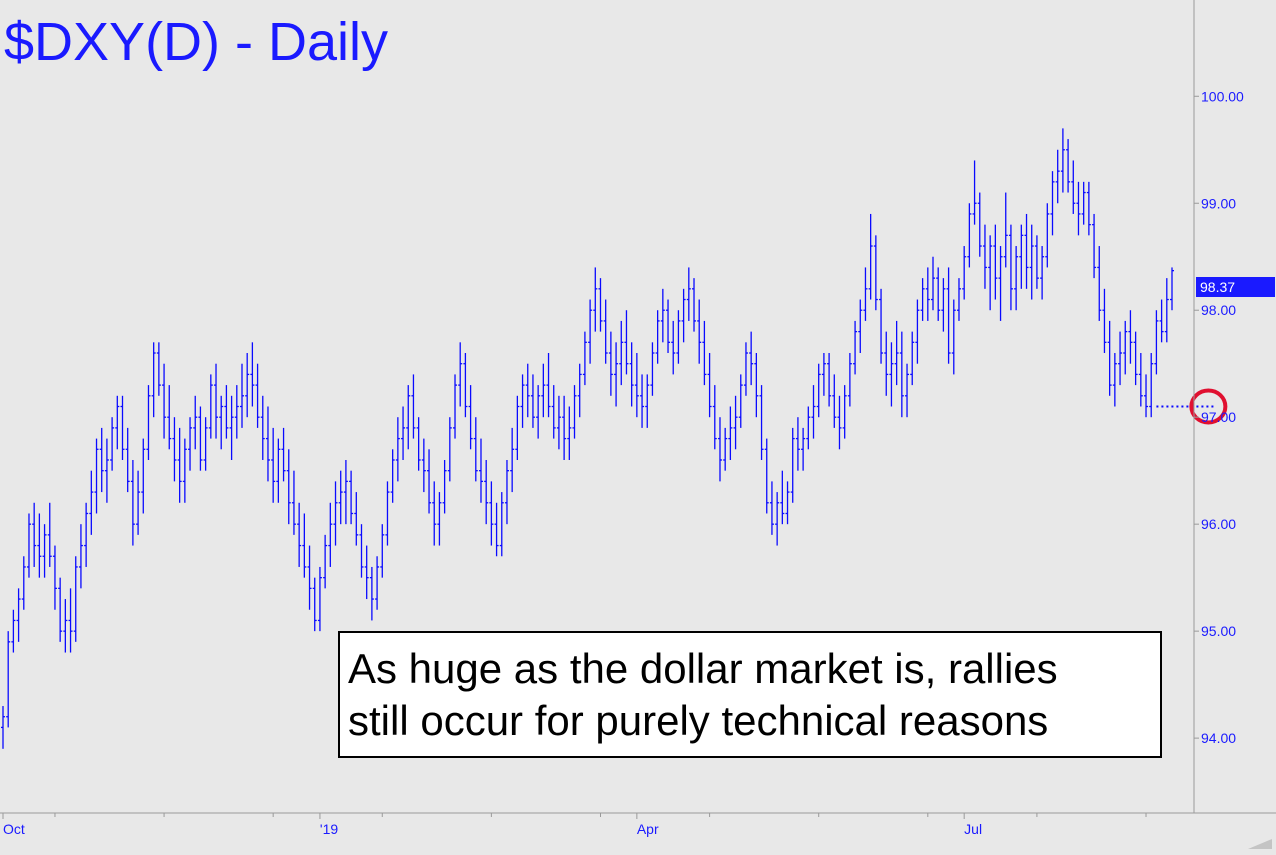  I want to click on y-axis: 100.00 99.00 98.00 97.00 96.00 95.00 94.00, so click(1219, 417).